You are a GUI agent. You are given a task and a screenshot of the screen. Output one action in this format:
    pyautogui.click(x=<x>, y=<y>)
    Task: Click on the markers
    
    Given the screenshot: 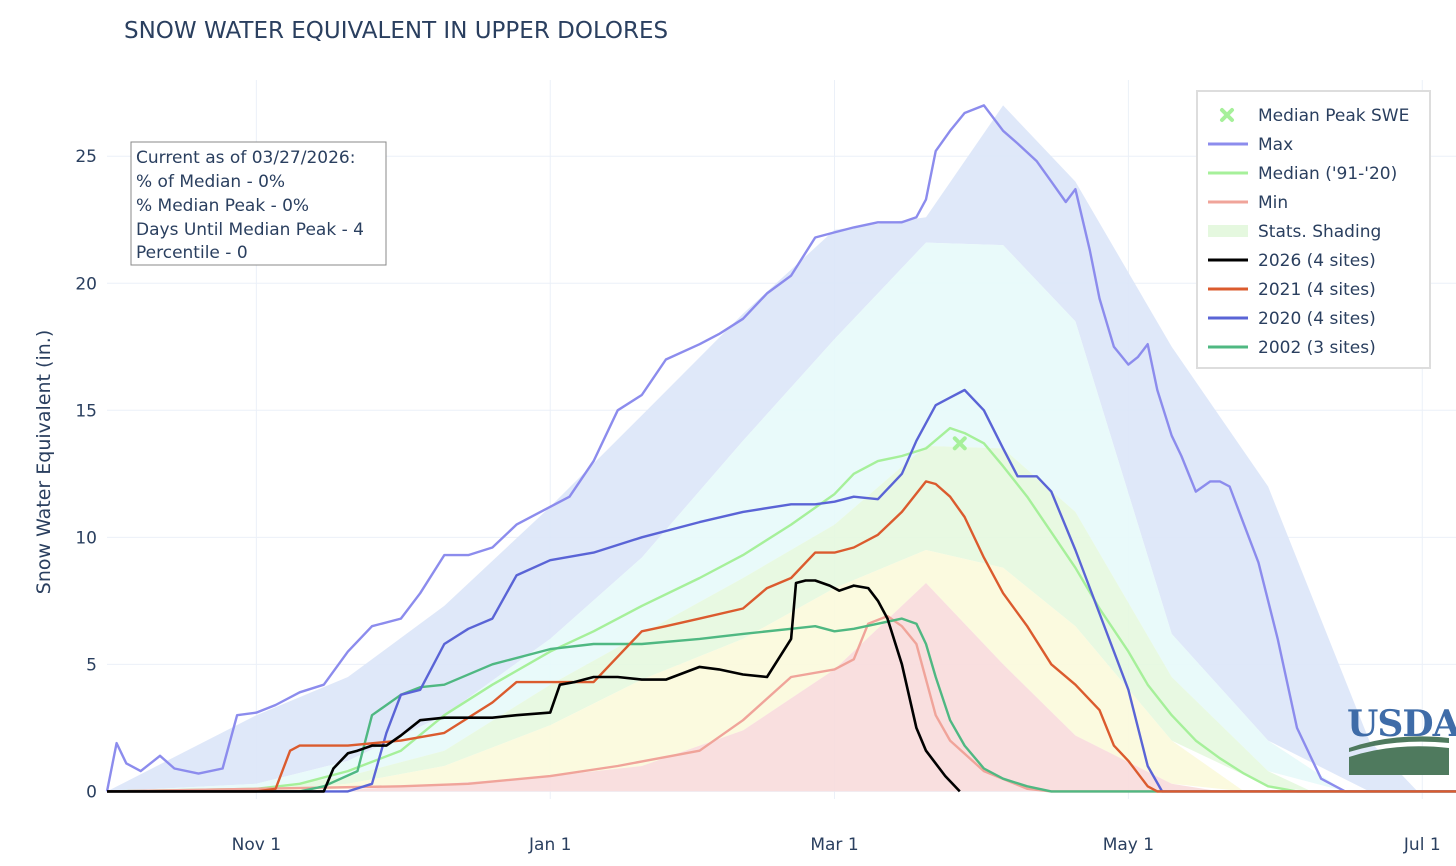 What is the action you would take?
    pyautogui.click(x=959, y=443)
    